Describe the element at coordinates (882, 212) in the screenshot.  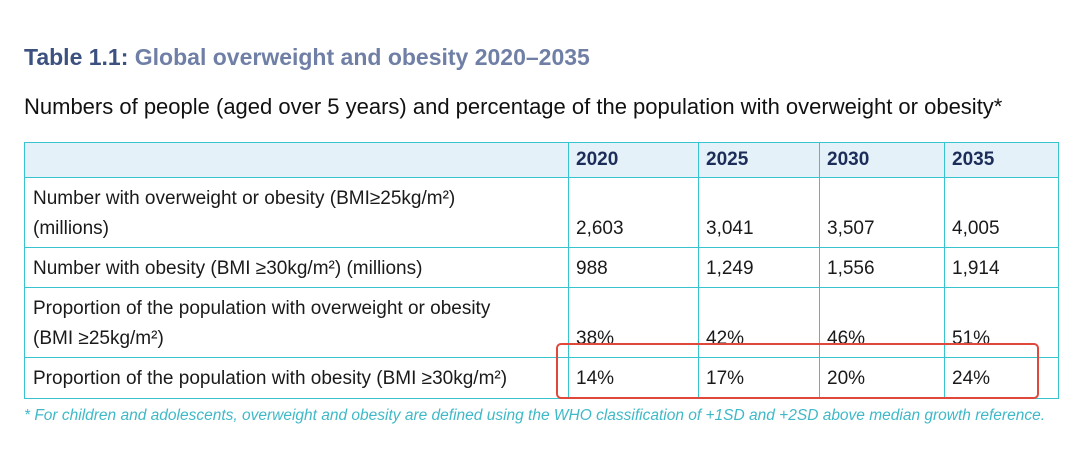
I see `table-cell: 3,507` at that location.